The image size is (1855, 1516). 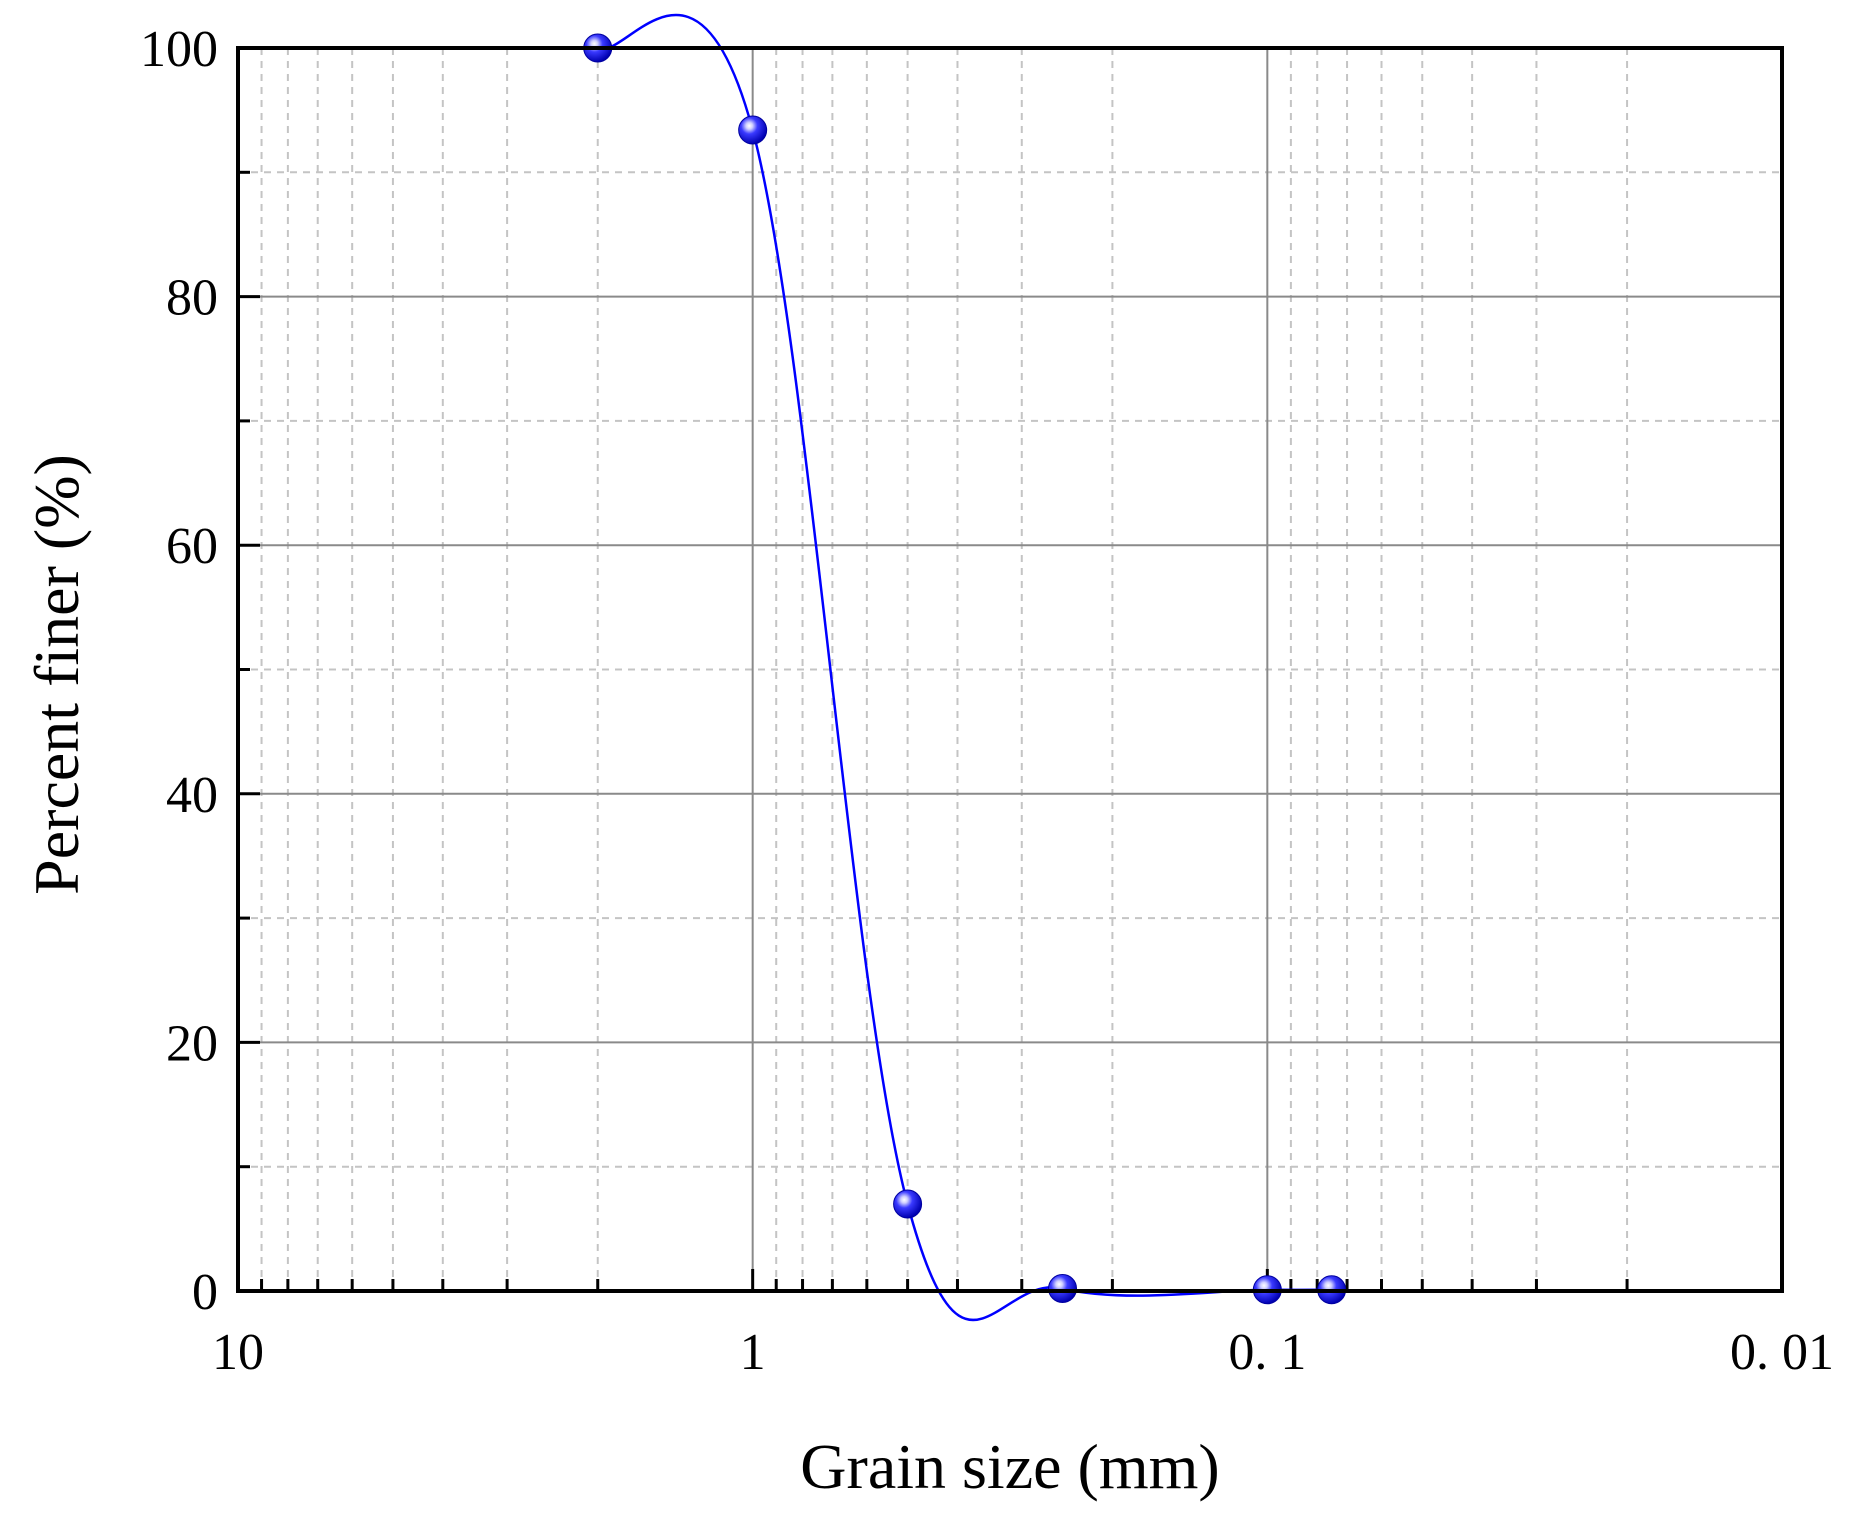 I want to click on x-tick-label: 0. 1, so click(x=1267, y=1352).